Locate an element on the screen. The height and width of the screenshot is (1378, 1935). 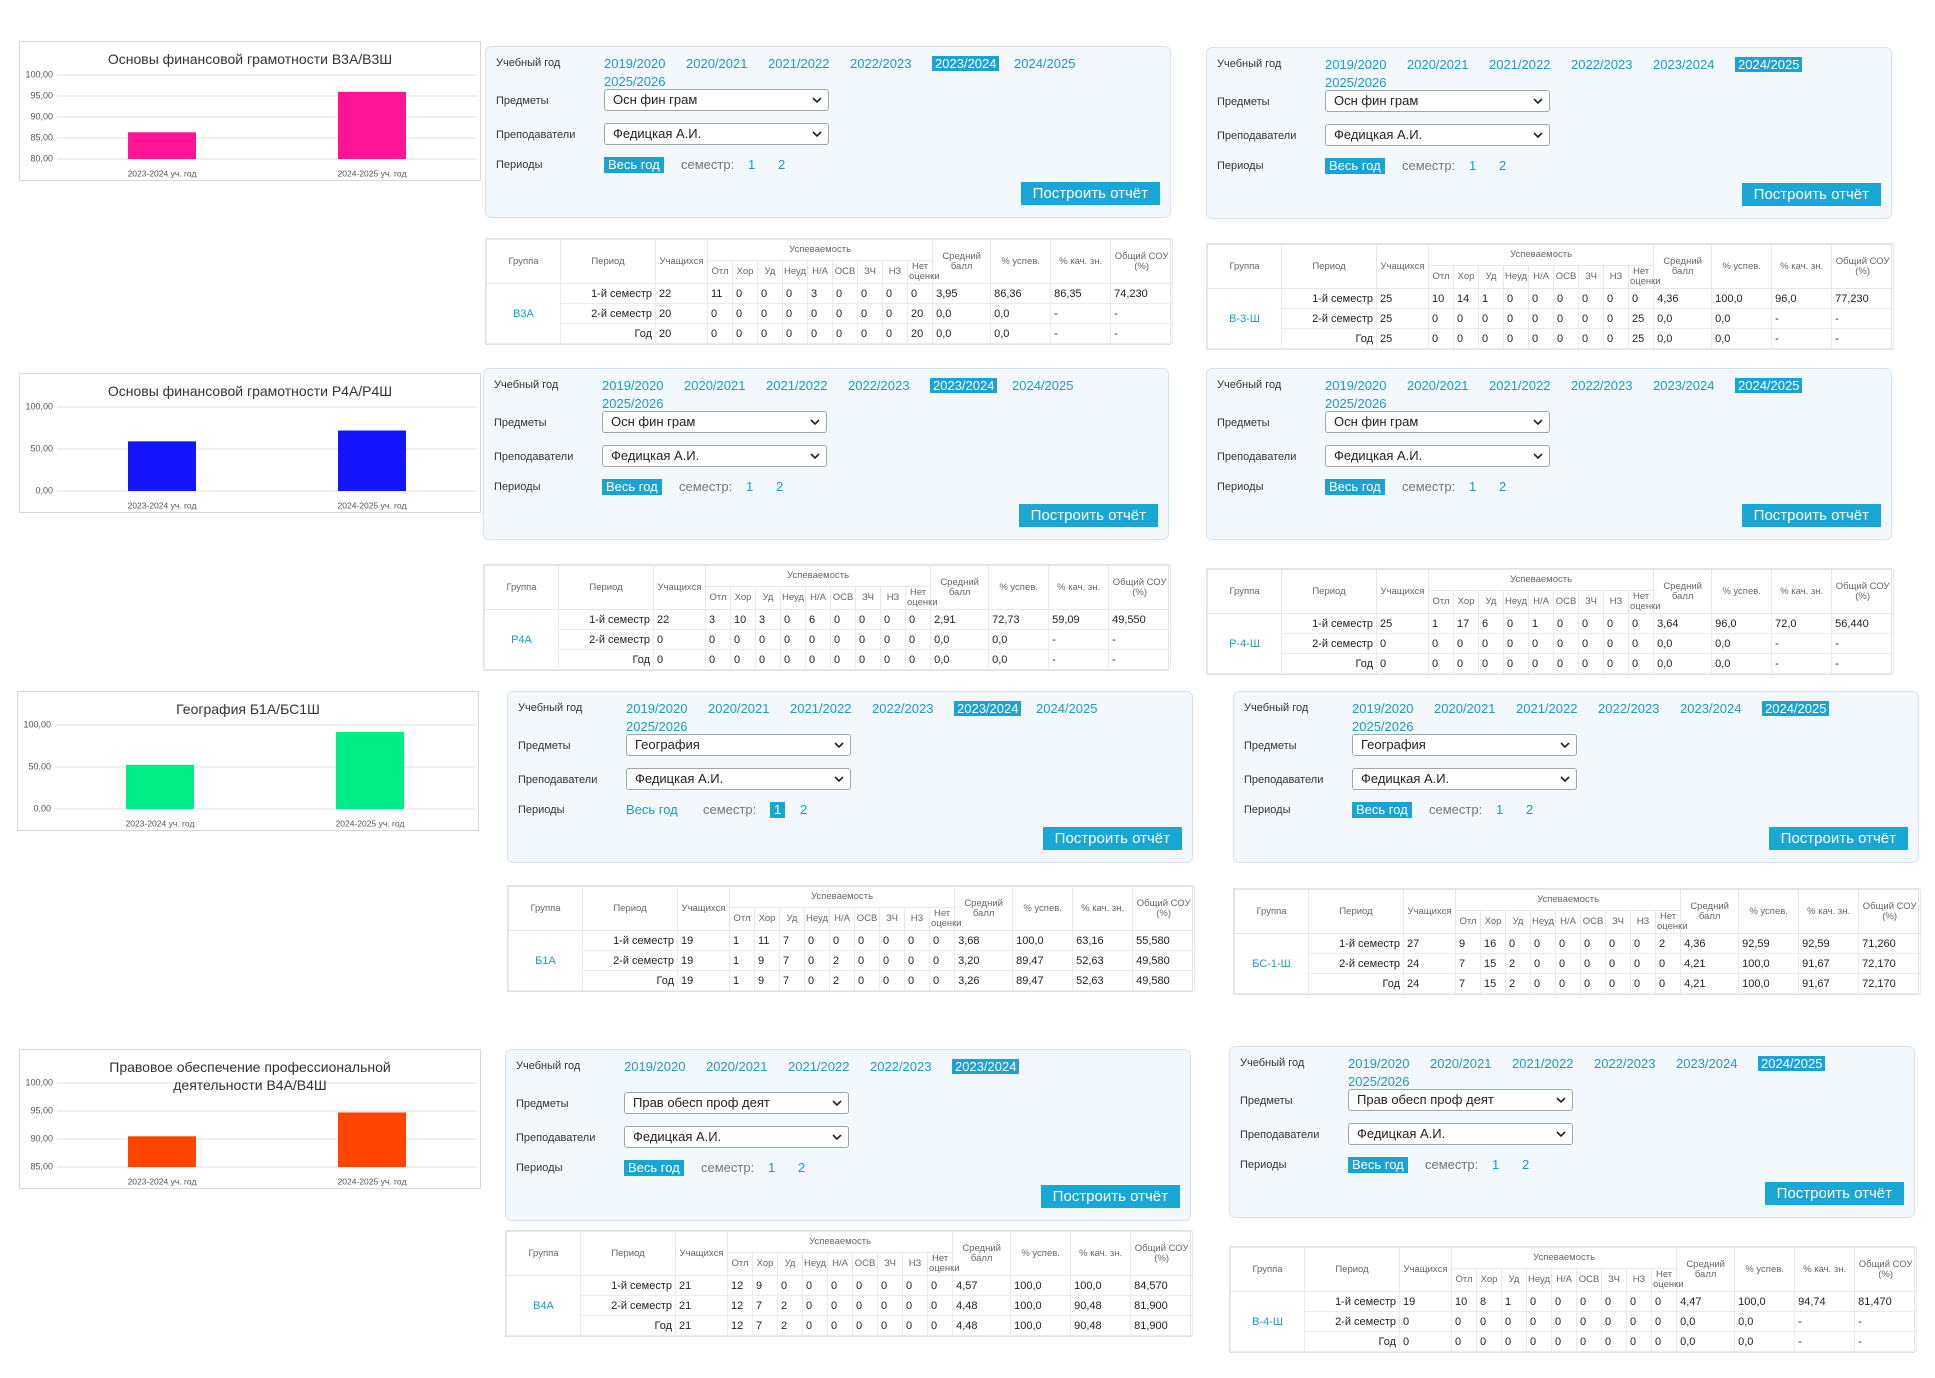
group-link: Р4А is located at coordinates (521, 639).